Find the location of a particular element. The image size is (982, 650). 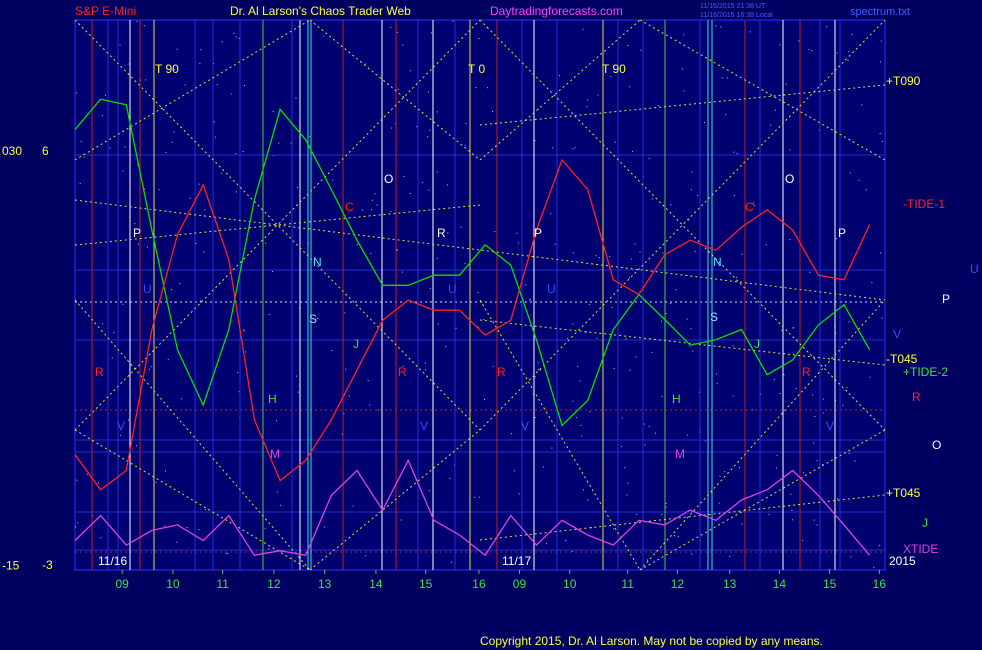

x-tick-label: 11 is located at coordinates (627, 584).